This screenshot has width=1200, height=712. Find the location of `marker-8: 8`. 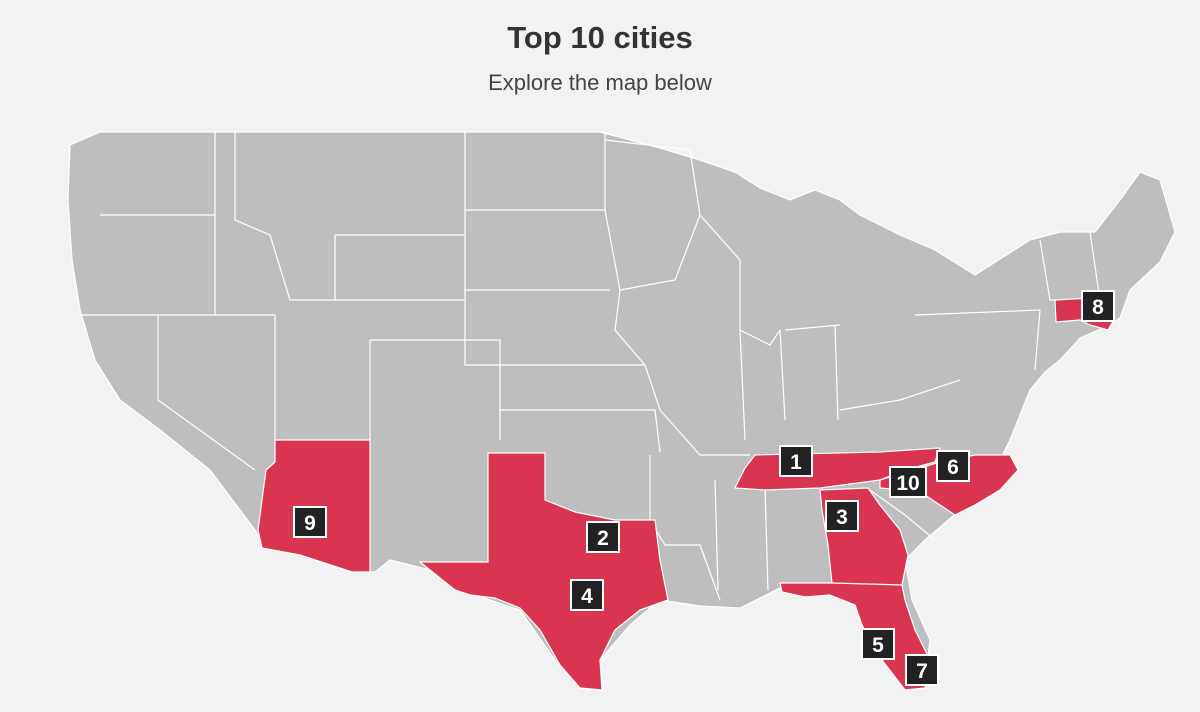

marker-8: 8 is located at coordinates (1098, 306).